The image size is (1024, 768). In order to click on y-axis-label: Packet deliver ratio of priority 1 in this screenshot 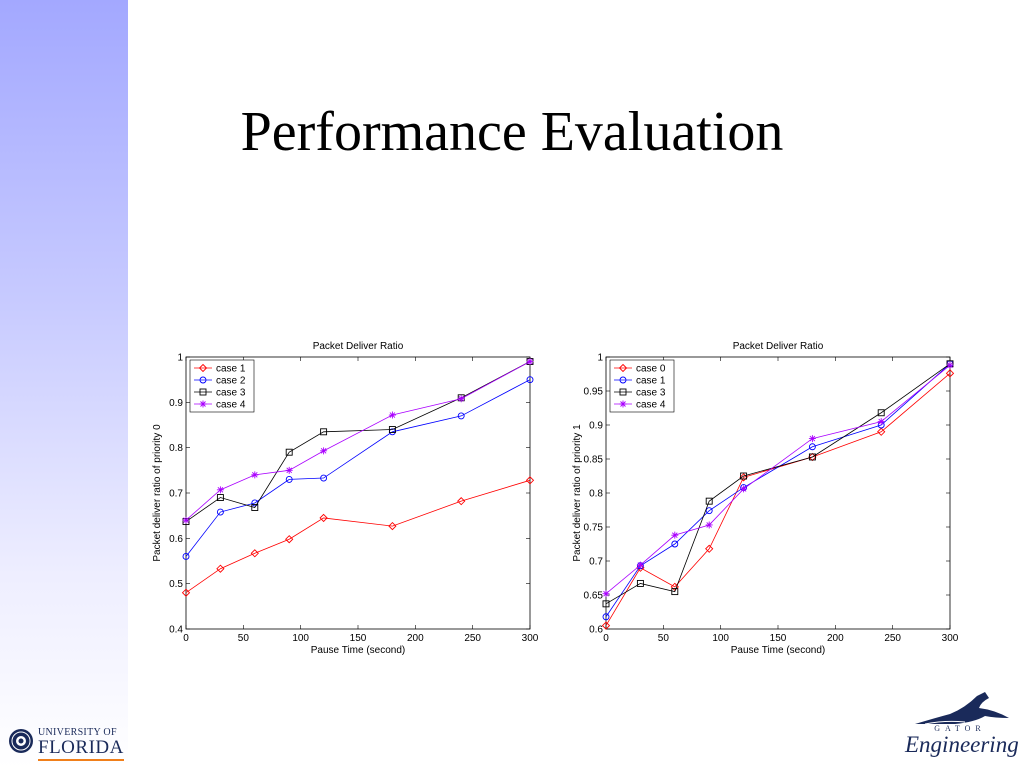, I will do `click(577, 493)`.